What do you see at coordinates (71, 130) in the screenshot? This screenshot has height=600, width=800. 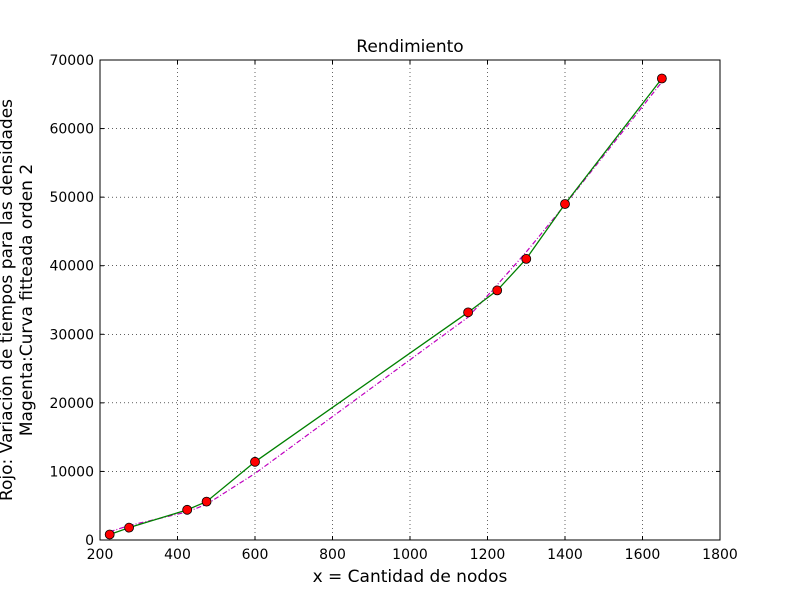 I see `y-tick-label: 60000` at bounding box center [71, 130].